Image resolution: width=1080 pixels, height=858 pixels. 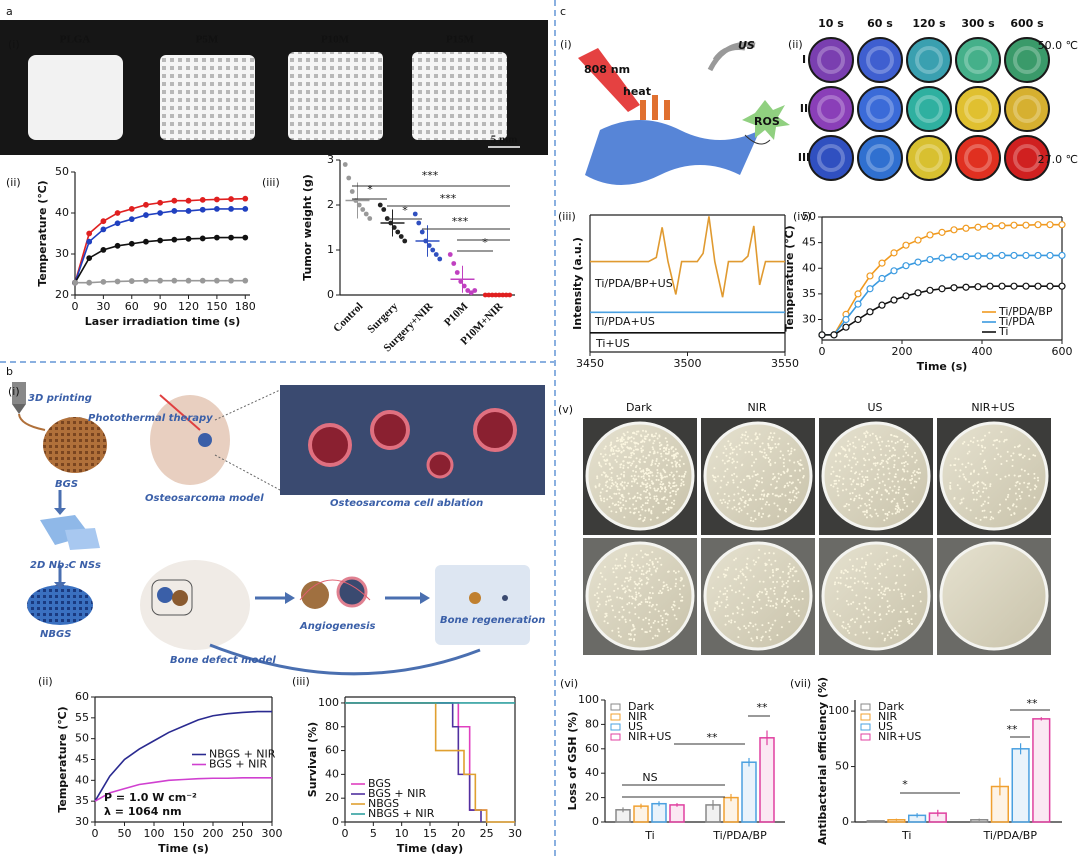 I want to click on annotation: **, so click(x=1033, y=703).